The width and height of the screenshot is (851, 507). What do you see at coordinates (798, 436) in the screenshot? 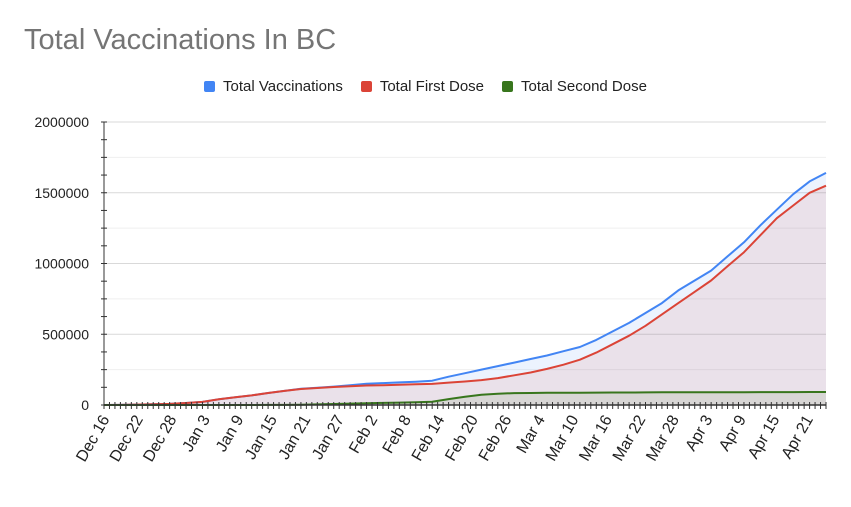
I see `x-tick-label: Apr 21` at bounding box center [798, 436].